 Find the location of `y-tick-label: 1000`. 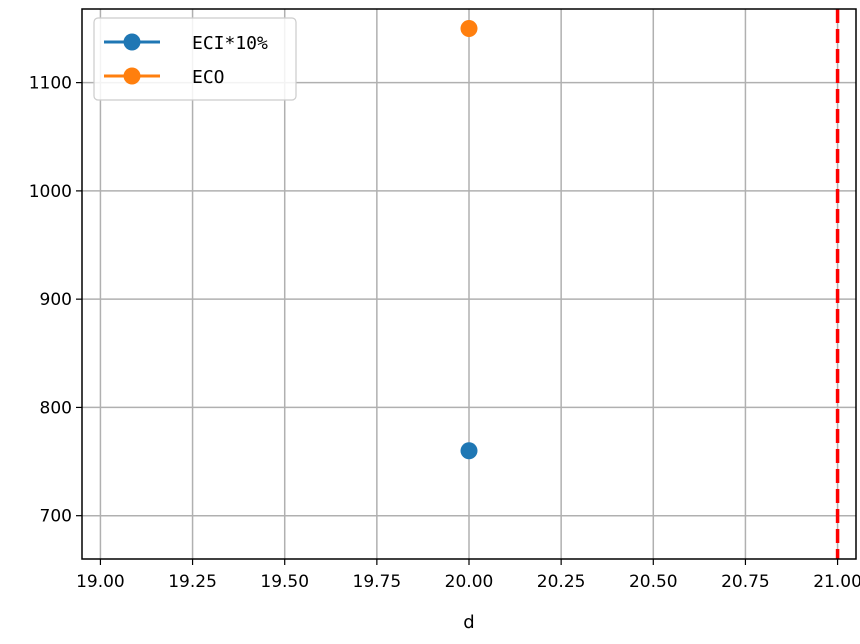

y-tick-label: 1000 is located at coordinates (50, 192).